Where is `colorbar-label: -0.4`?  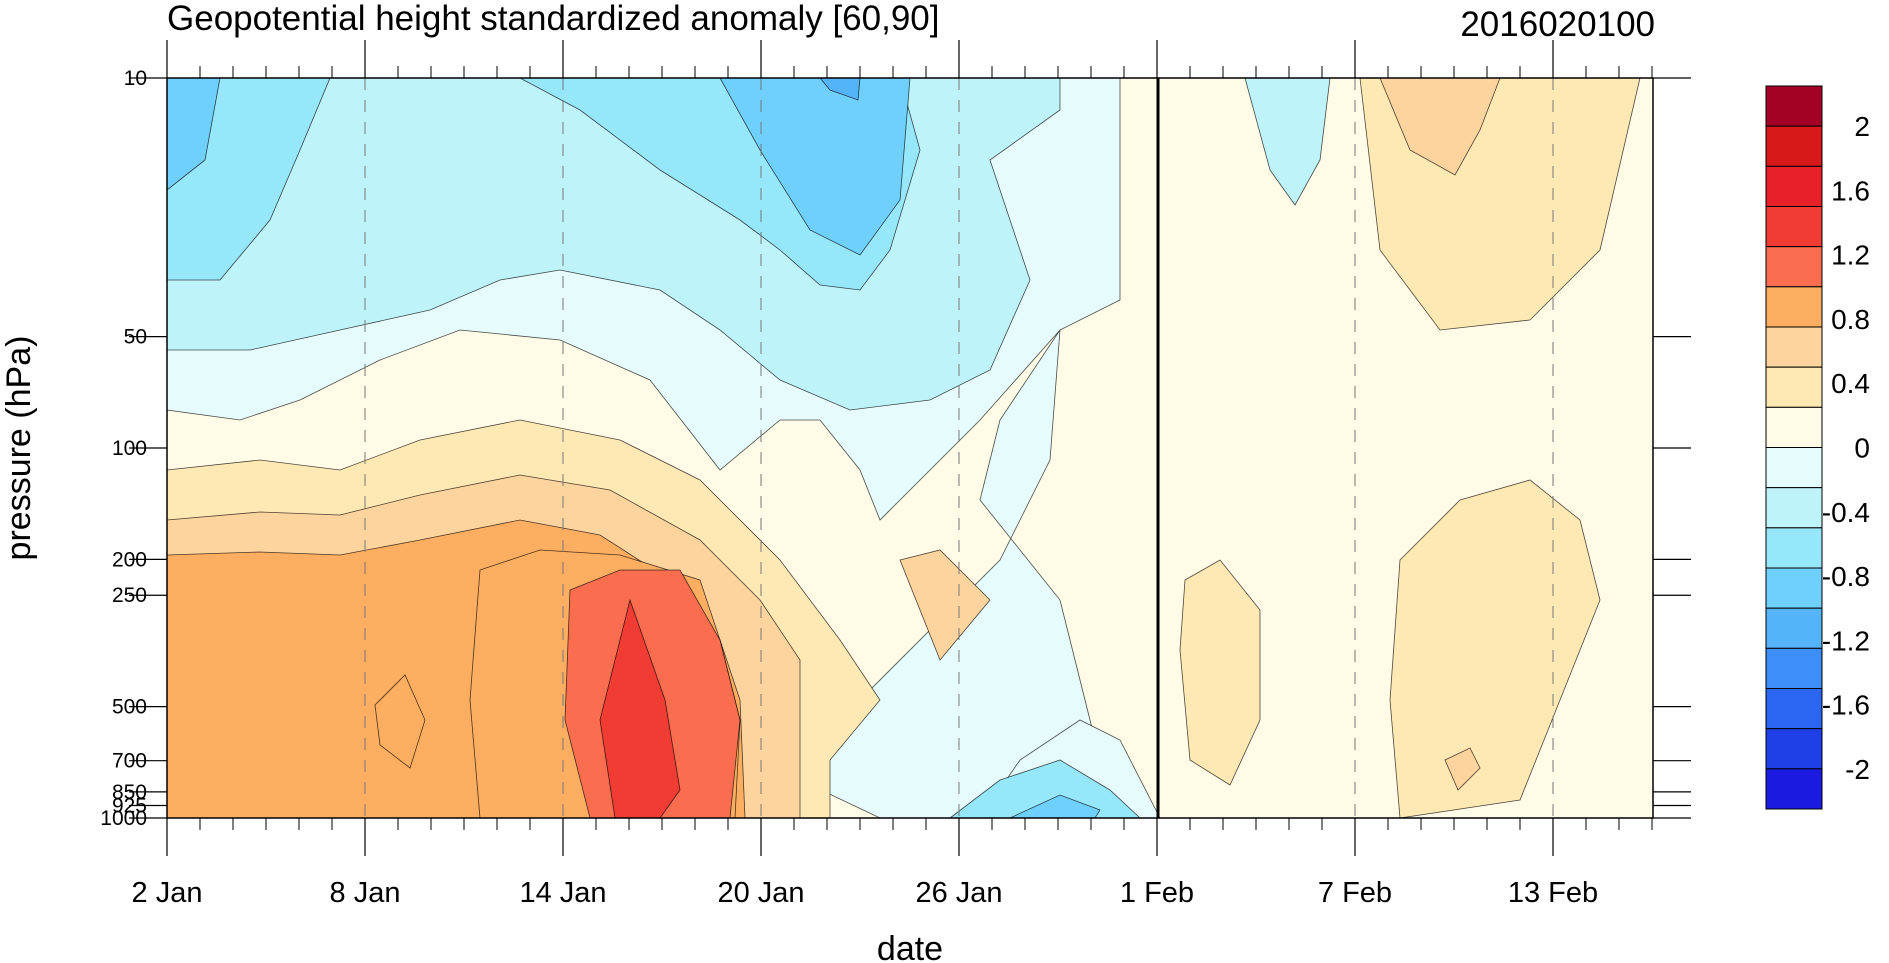 colorbar-label: -0.4 is located at coordinates (1846, 512).